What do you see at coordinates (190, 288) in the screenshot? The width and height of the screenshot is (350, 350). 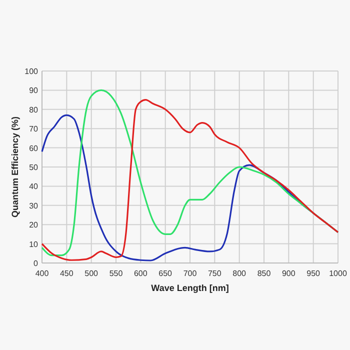 I see `x-axis-title: Wave Length [nm]` at bounding box center [190, 288].